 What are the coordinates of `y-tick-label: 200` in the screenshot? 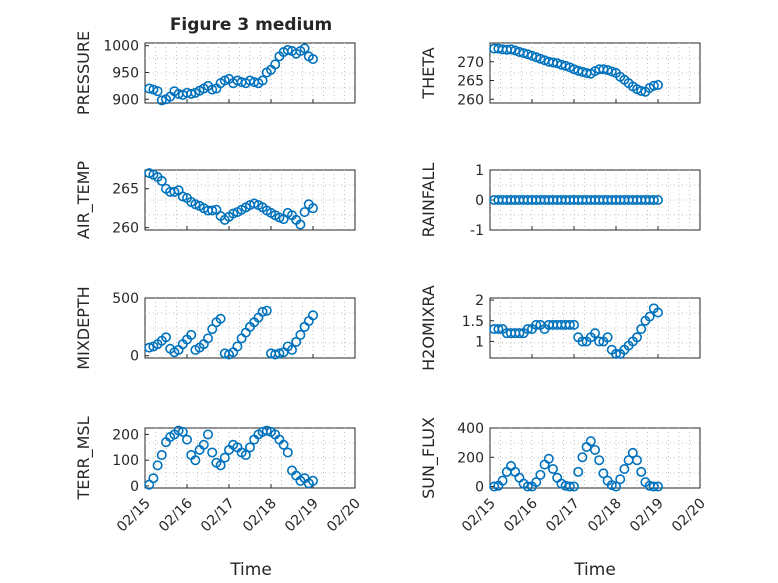 It's located at (125, 435).